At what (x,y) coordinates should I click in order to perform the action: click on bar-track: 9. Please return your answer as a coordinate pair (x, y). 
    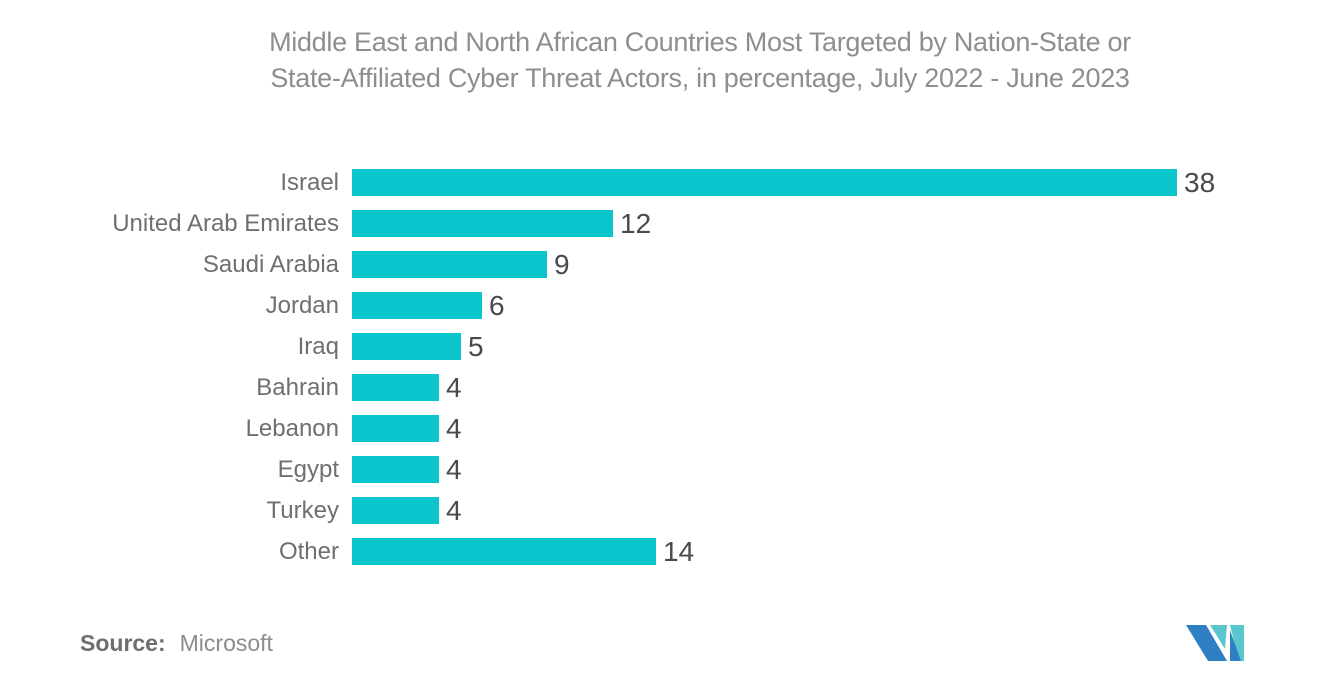
    Looking at the image, I should click on (836, 264).